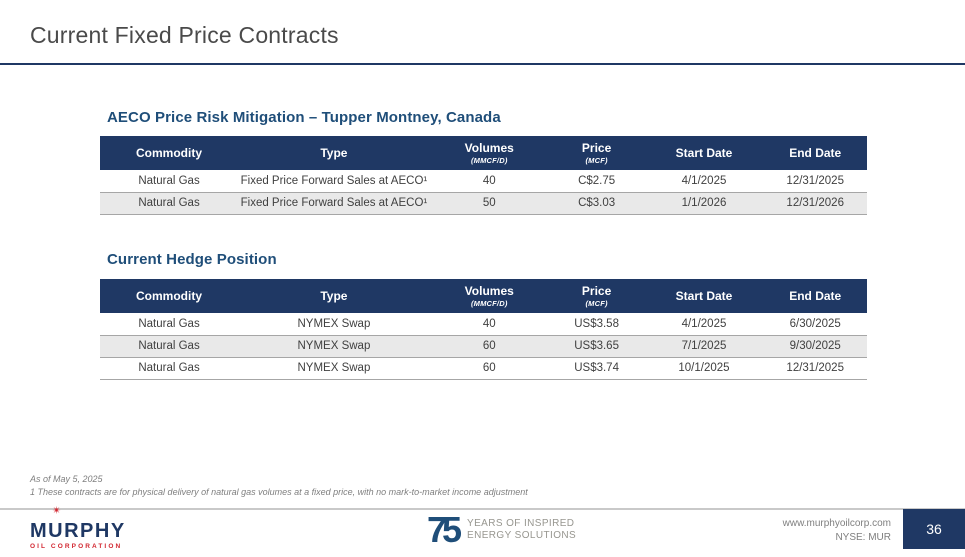 Image resolution: width=965 pixels, height=557 pixels. I want to click on section-heading-hedge: Current Hedge Position, so click(192, 259).